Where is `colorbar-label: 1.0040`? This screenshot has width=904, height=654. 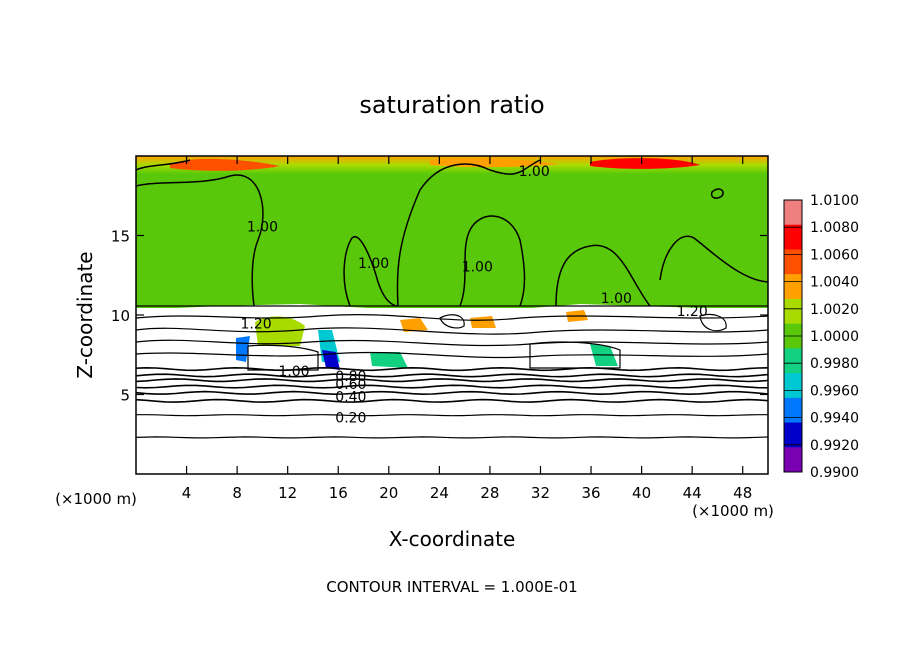 colorbar-label: 1.0040 is located at coordinates (834, 283).